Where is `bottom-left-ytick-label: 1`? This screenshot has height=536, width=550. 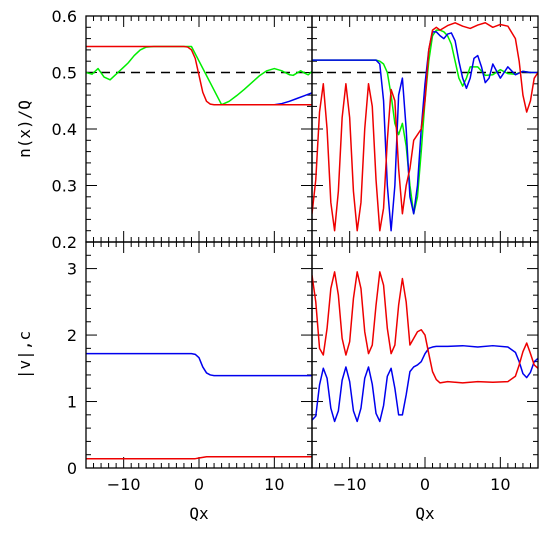 bottom-left-ytick-label: 1 is located at coordinates (72, 402).